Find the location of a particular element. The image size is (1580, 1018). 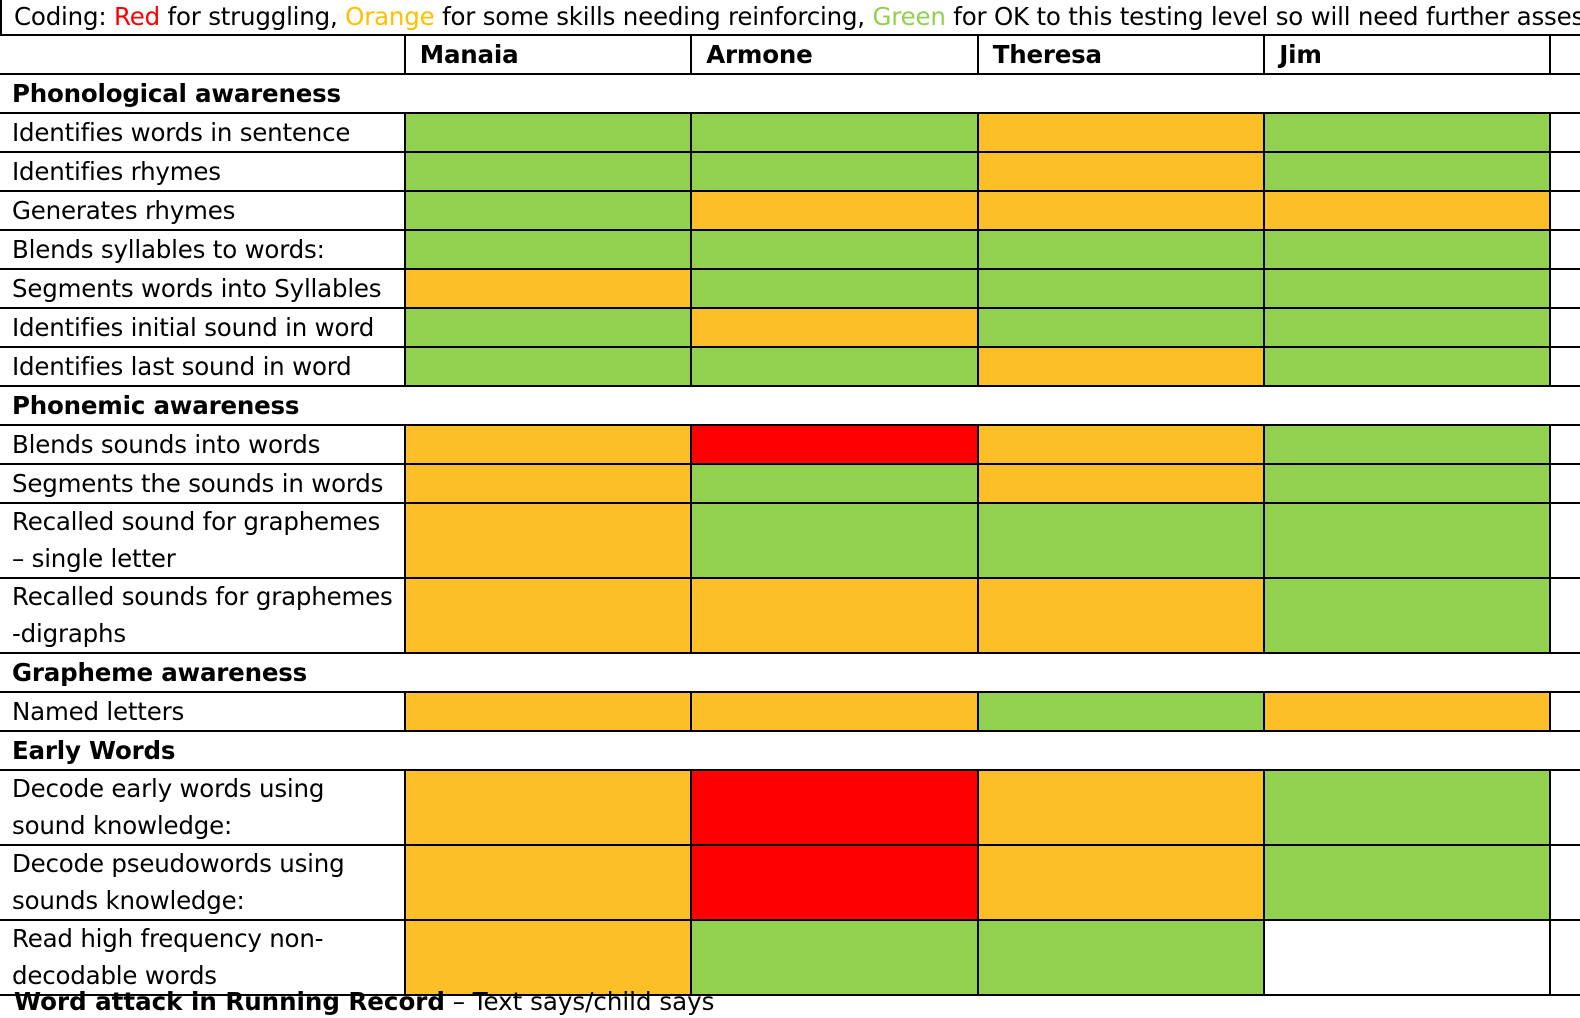

skill-label: Decode early words using sound knowledge: is located at coordinates (203, 807).